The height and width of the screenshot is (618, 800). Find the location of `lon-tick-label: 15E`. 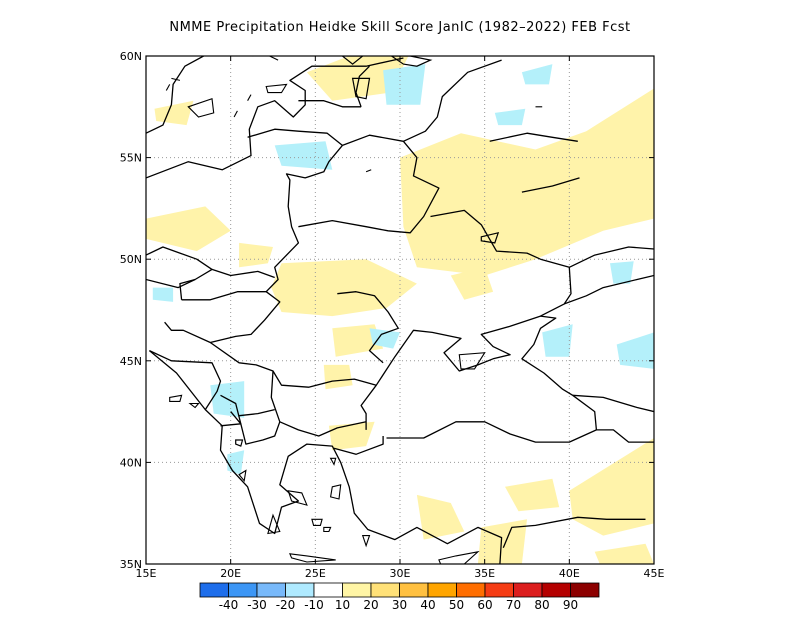

lon-tick-label: 15E is located at coordinates (146, 573).